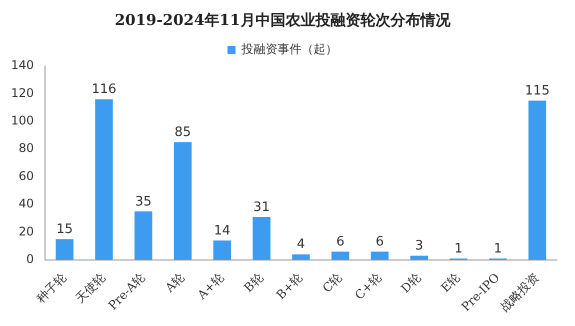 Image resolution: width=575 pixels, height=326 pixels. Describe the element at coordinates (143, 202) in the screenshot. I see `data-label: 35` at that location.